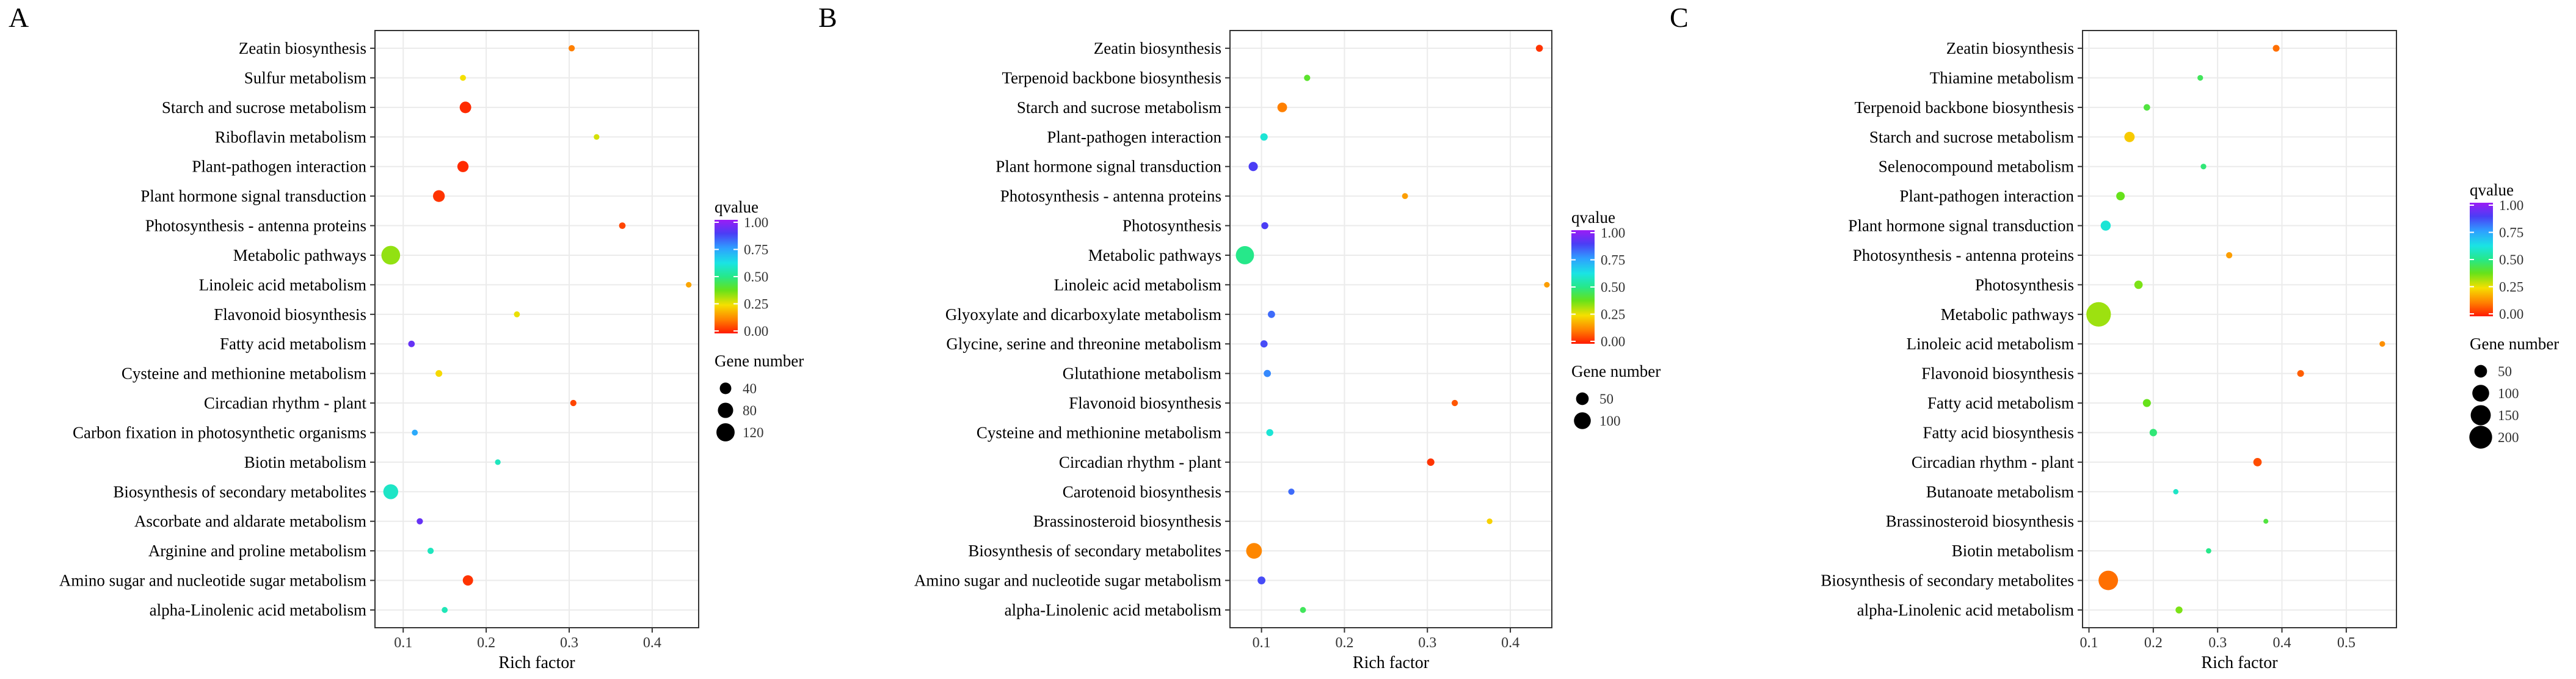 This screenshot has height=679, width=2576. Describe the element at coordinates (2001, 403) in the screenshot. I see `y-tick-label: Fatty acid metabolism` at that location.